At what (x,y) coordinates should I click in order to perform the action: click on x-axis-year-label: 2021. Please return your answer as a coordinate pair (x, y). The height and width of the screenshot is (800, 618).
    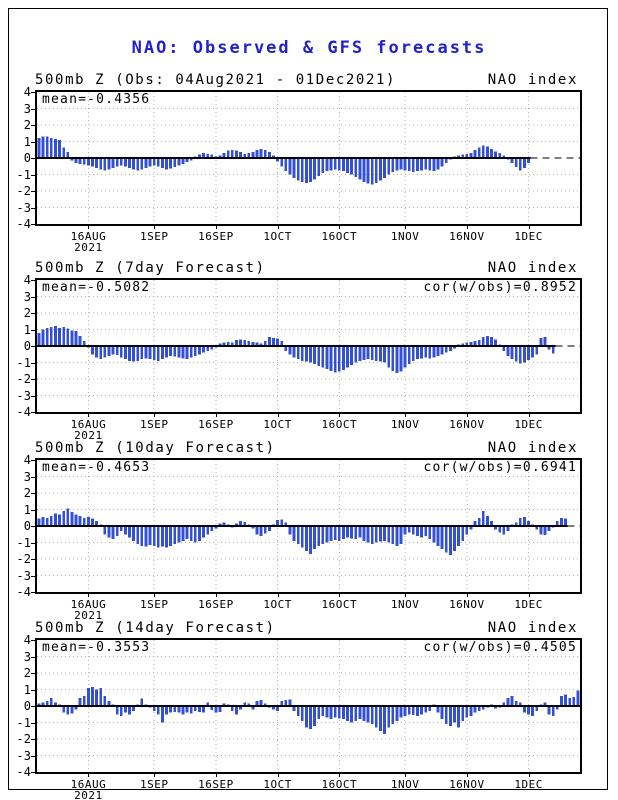
    Looking at the image, I should click on (88, 615).